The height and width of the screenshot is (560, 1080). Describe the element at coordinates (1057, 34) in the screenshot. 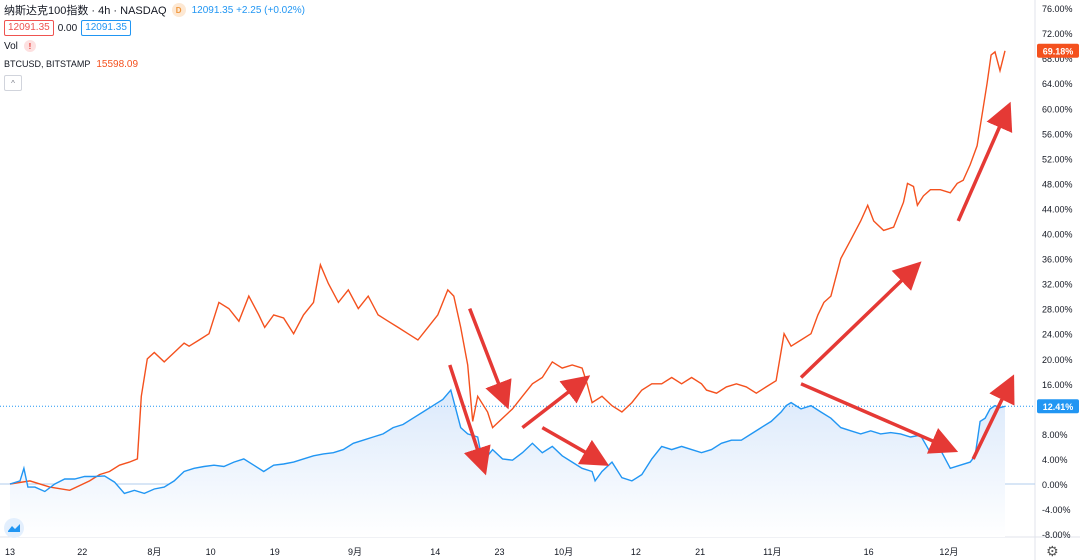

I see `y-tick-label: 72.00%` at that location.